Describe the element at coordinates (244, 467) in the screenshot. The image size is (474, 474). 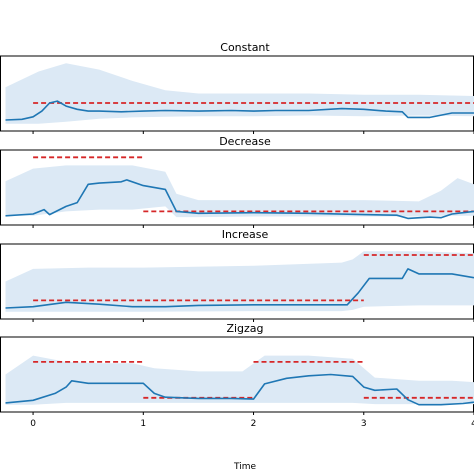
I see `x-axis-label: Time` at that location.